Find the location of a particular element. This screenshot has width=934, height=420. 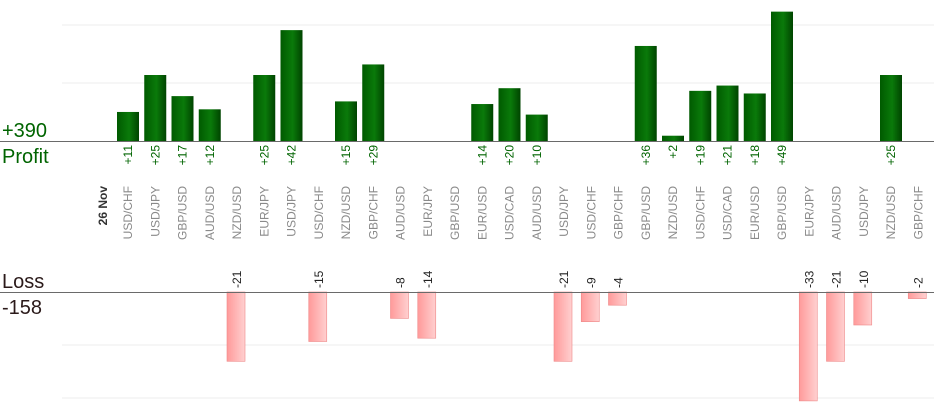

loss-value-label: -15 is located at coordinates (319, 279).